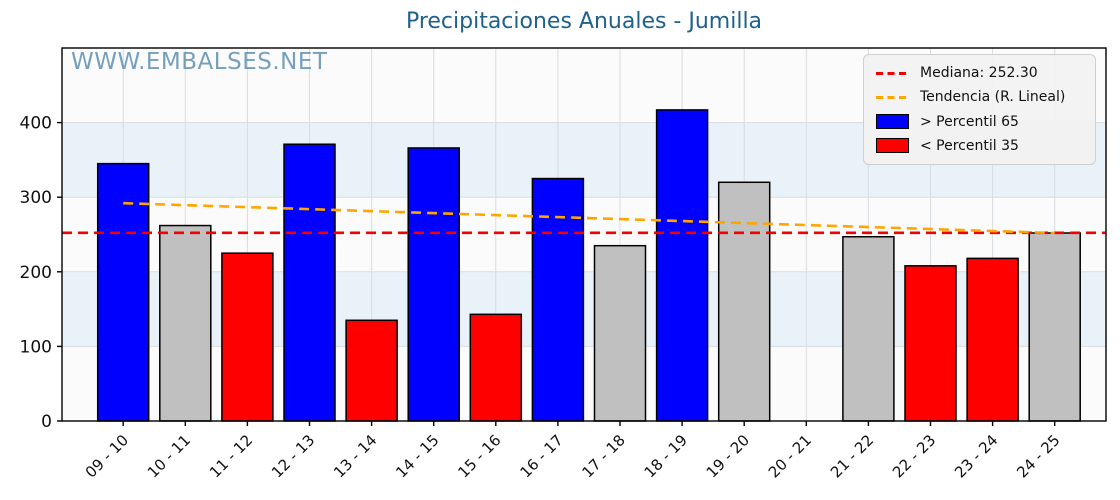 The image size is (1120, 500). I want to click on legend-item-p65: > Percentil 65, so click(979, 122).